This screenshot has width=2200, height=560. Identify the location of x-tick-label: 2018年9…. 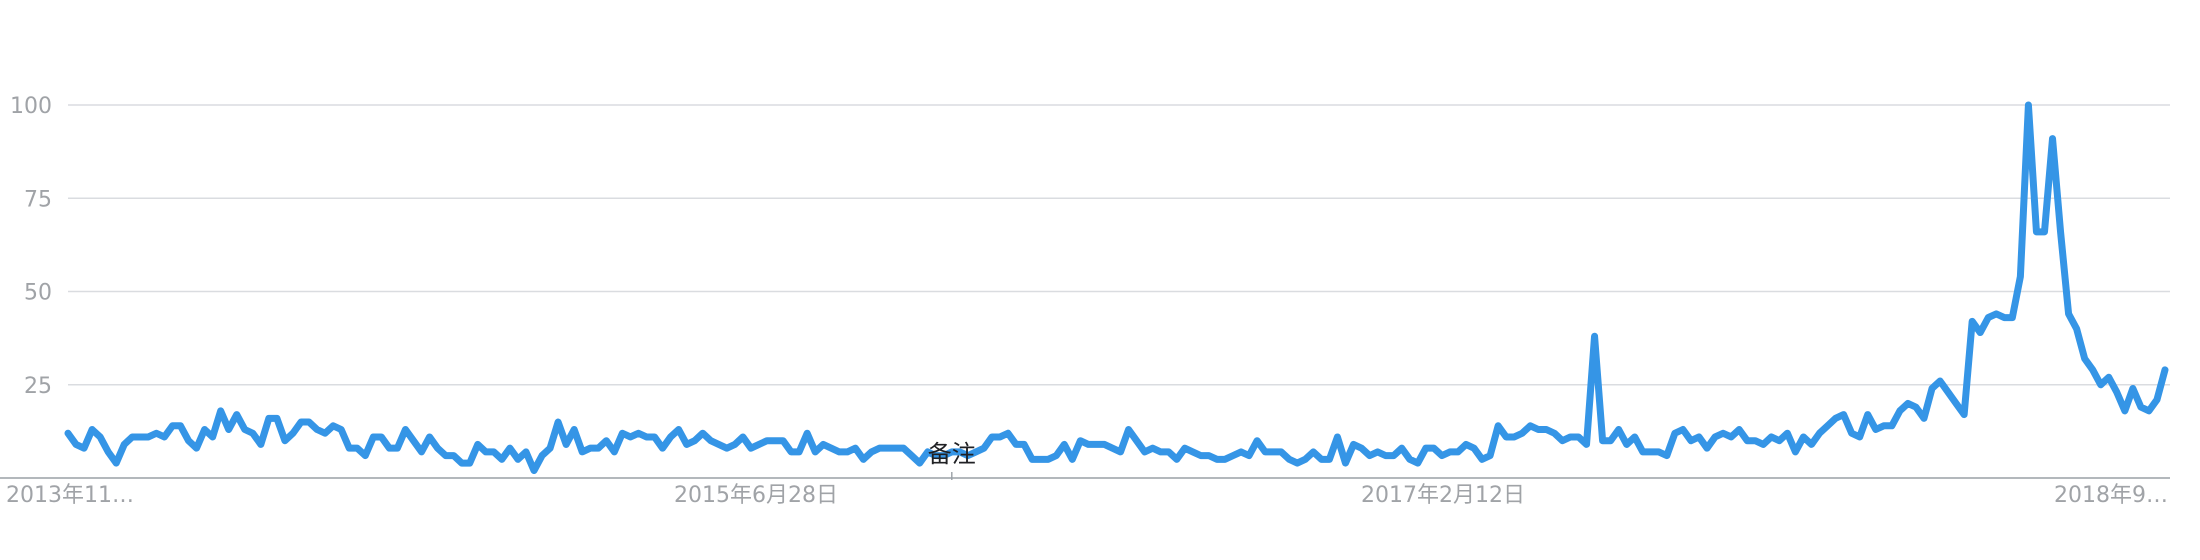
(2111, 495).